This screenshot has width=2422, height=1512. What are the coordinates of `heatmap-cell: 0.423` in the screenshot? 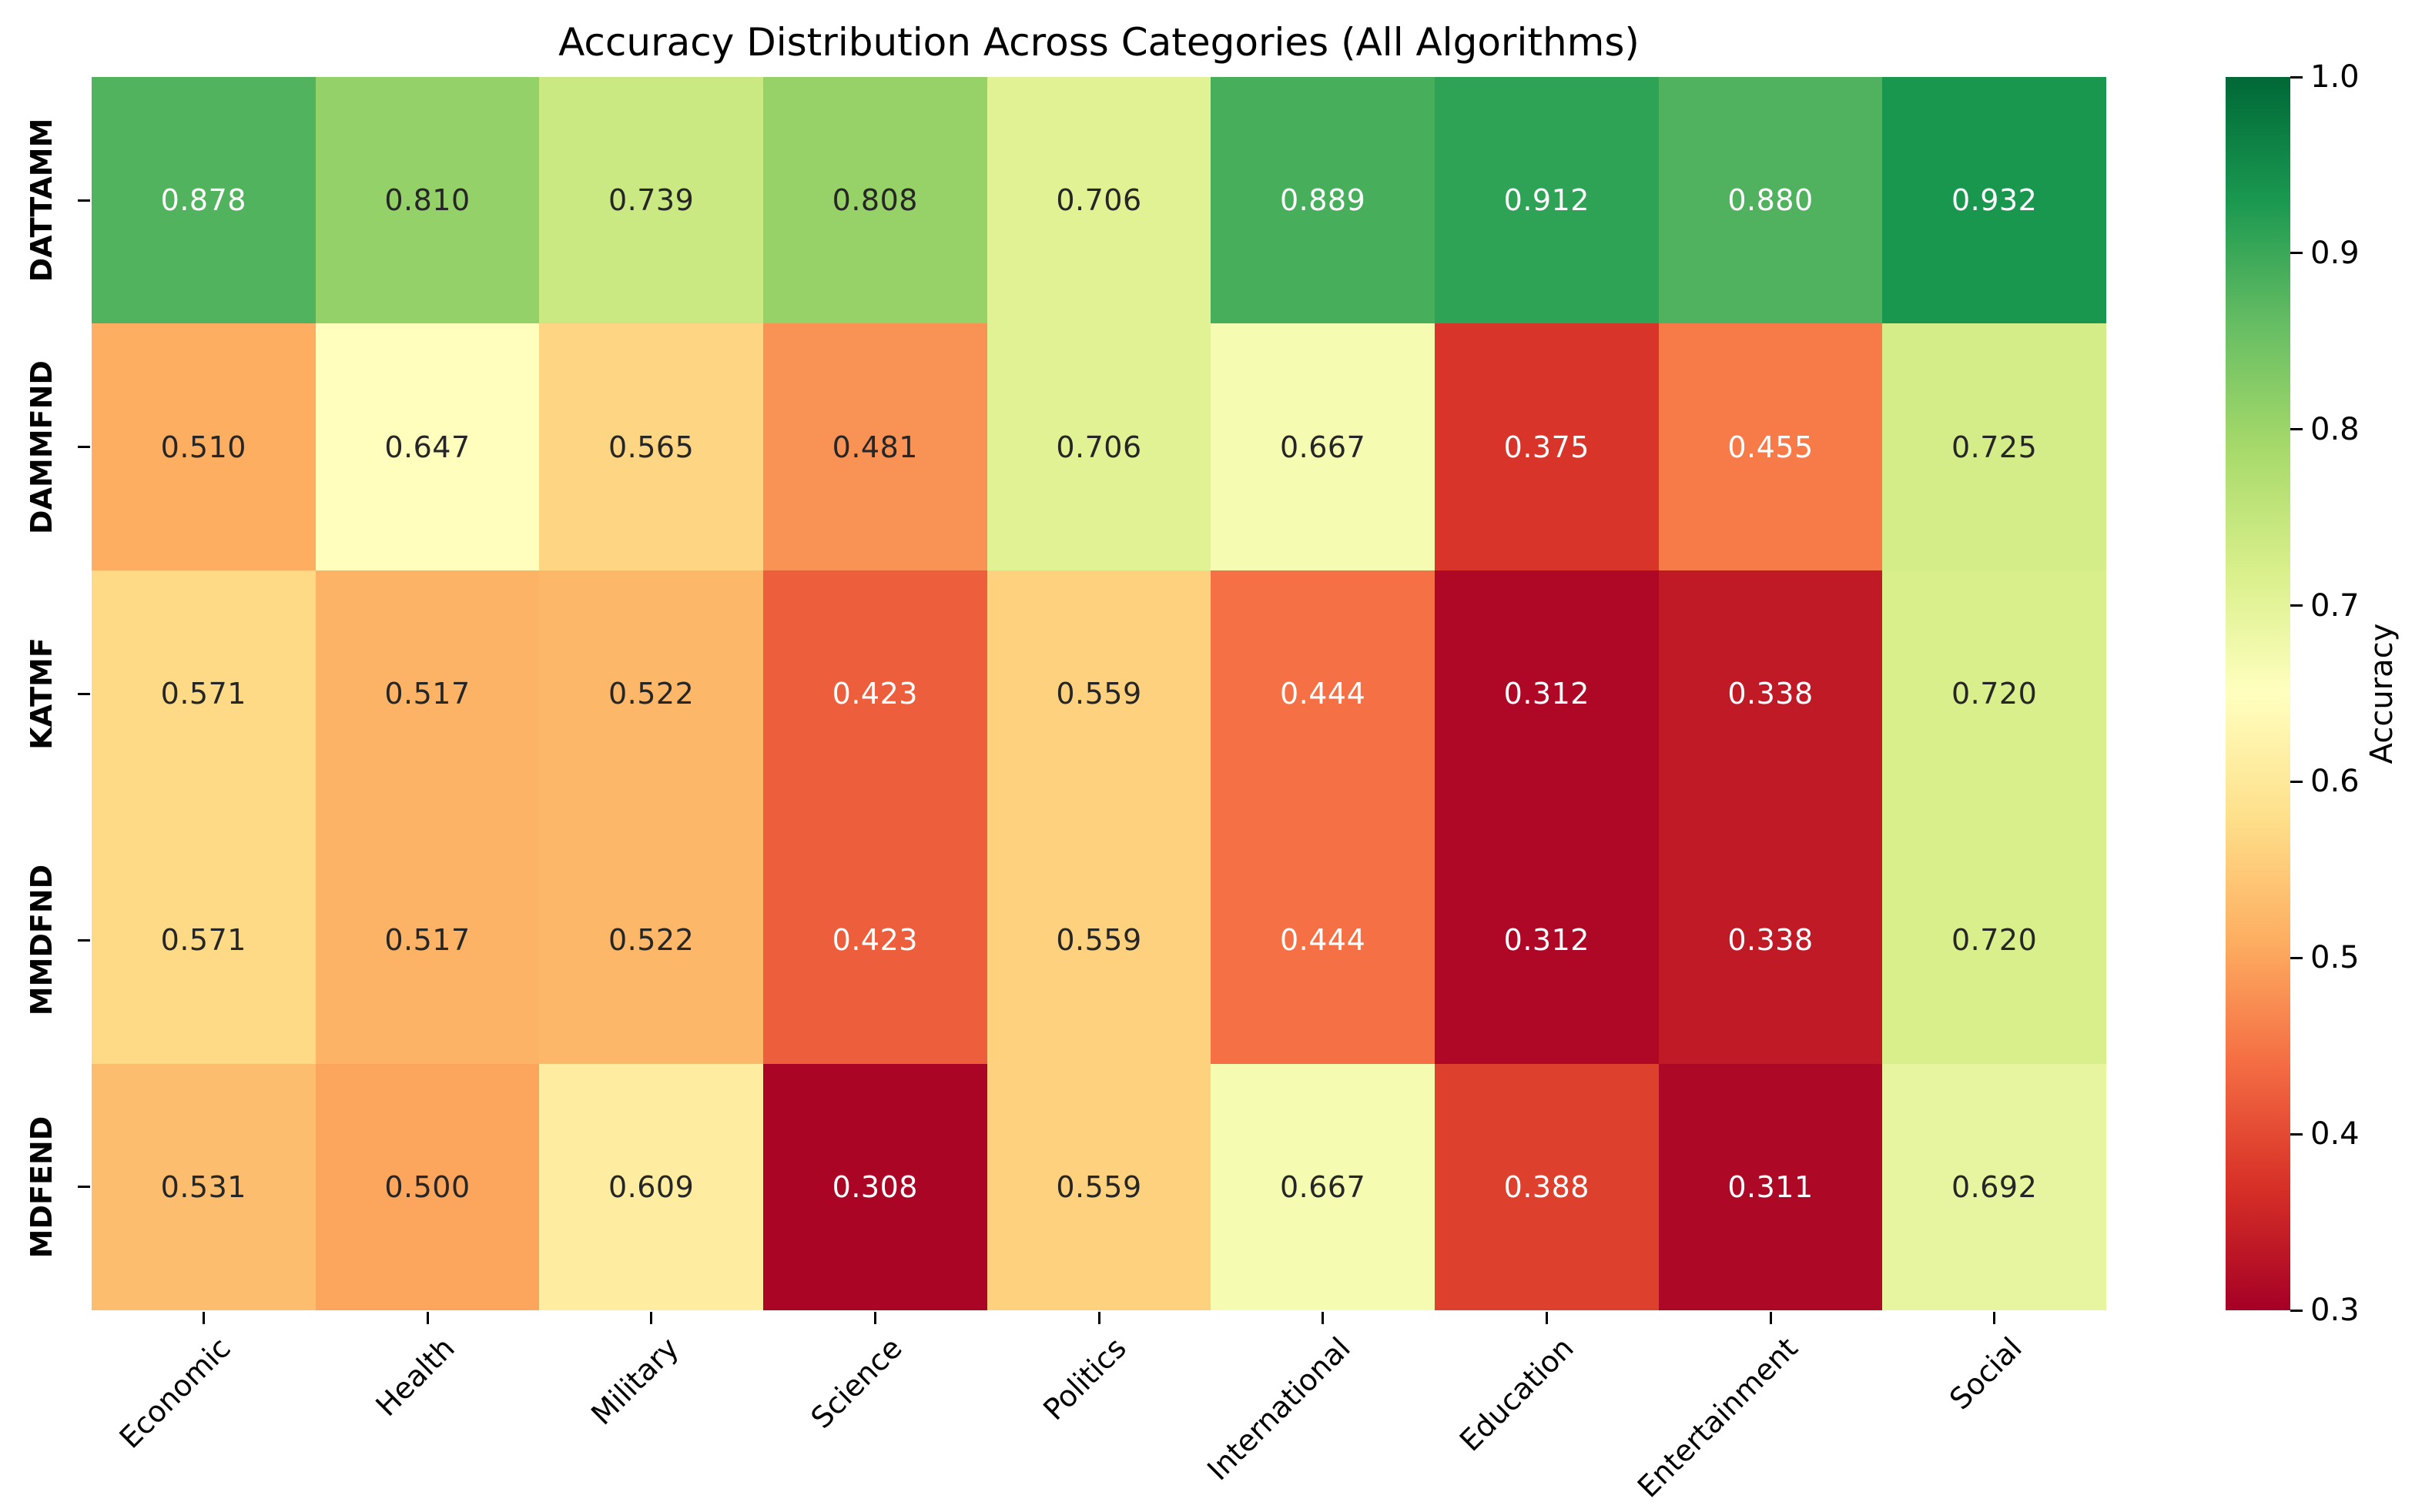 It's located at (874, 694).